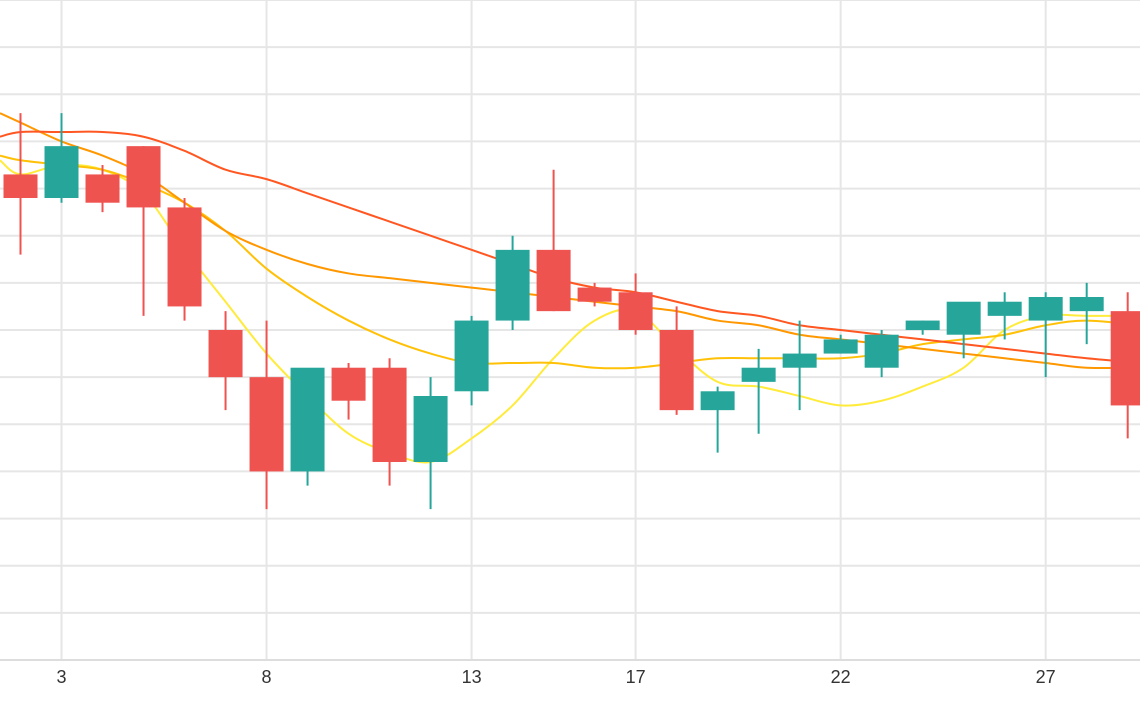 The image size is (1140, 710). I want to click on x-tick-label: 8, so click(267, 677).